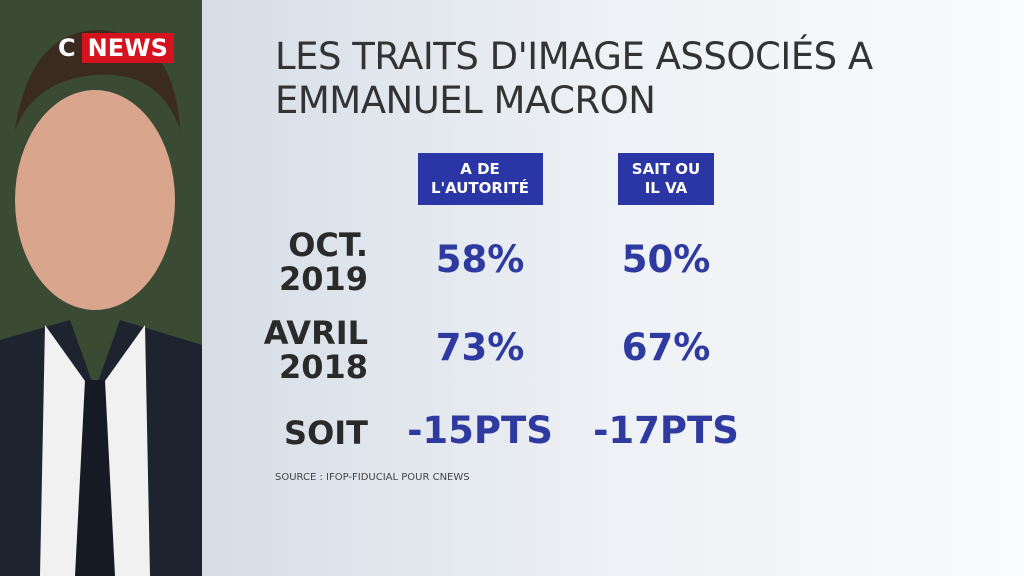 The width and height of the screenshot is (1024, 576). I want to click on row-label: OCT. 2019, so click(298, 262).